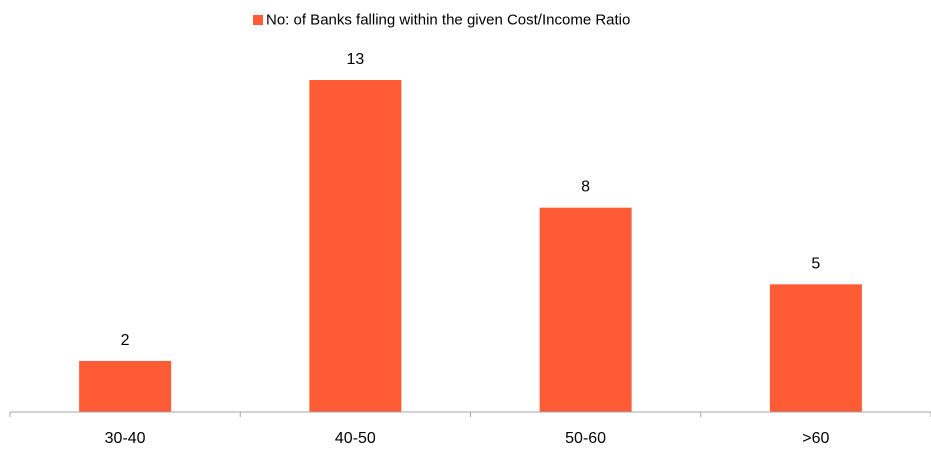 This screenshot has width=931, height=453. I want to click on x-axis-labels: 30-40 40-50 50-60 >60, so click(467, 438).